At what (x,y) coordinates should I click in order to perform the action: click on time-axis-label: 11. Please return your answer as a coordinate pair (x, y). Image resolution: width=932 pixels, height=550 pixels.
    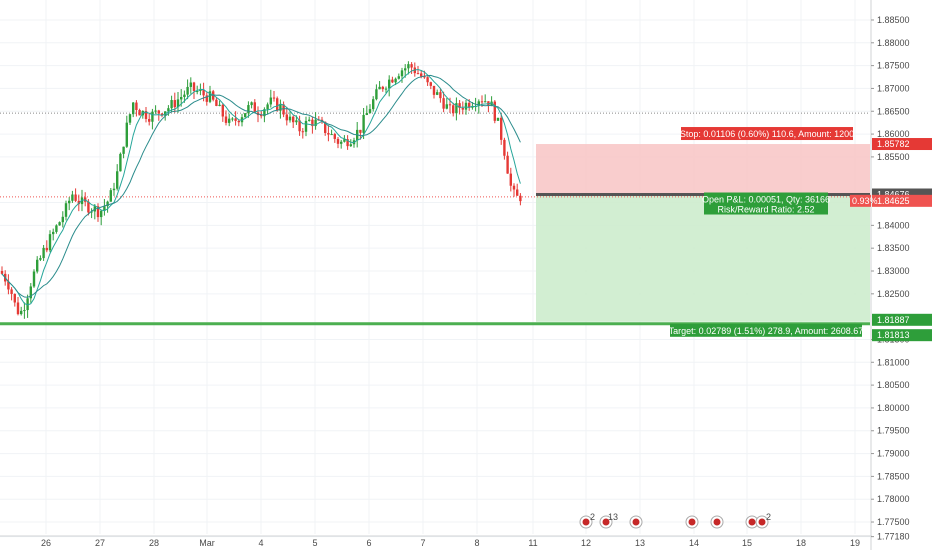
    Looking at the image, I should click on (532, 543).